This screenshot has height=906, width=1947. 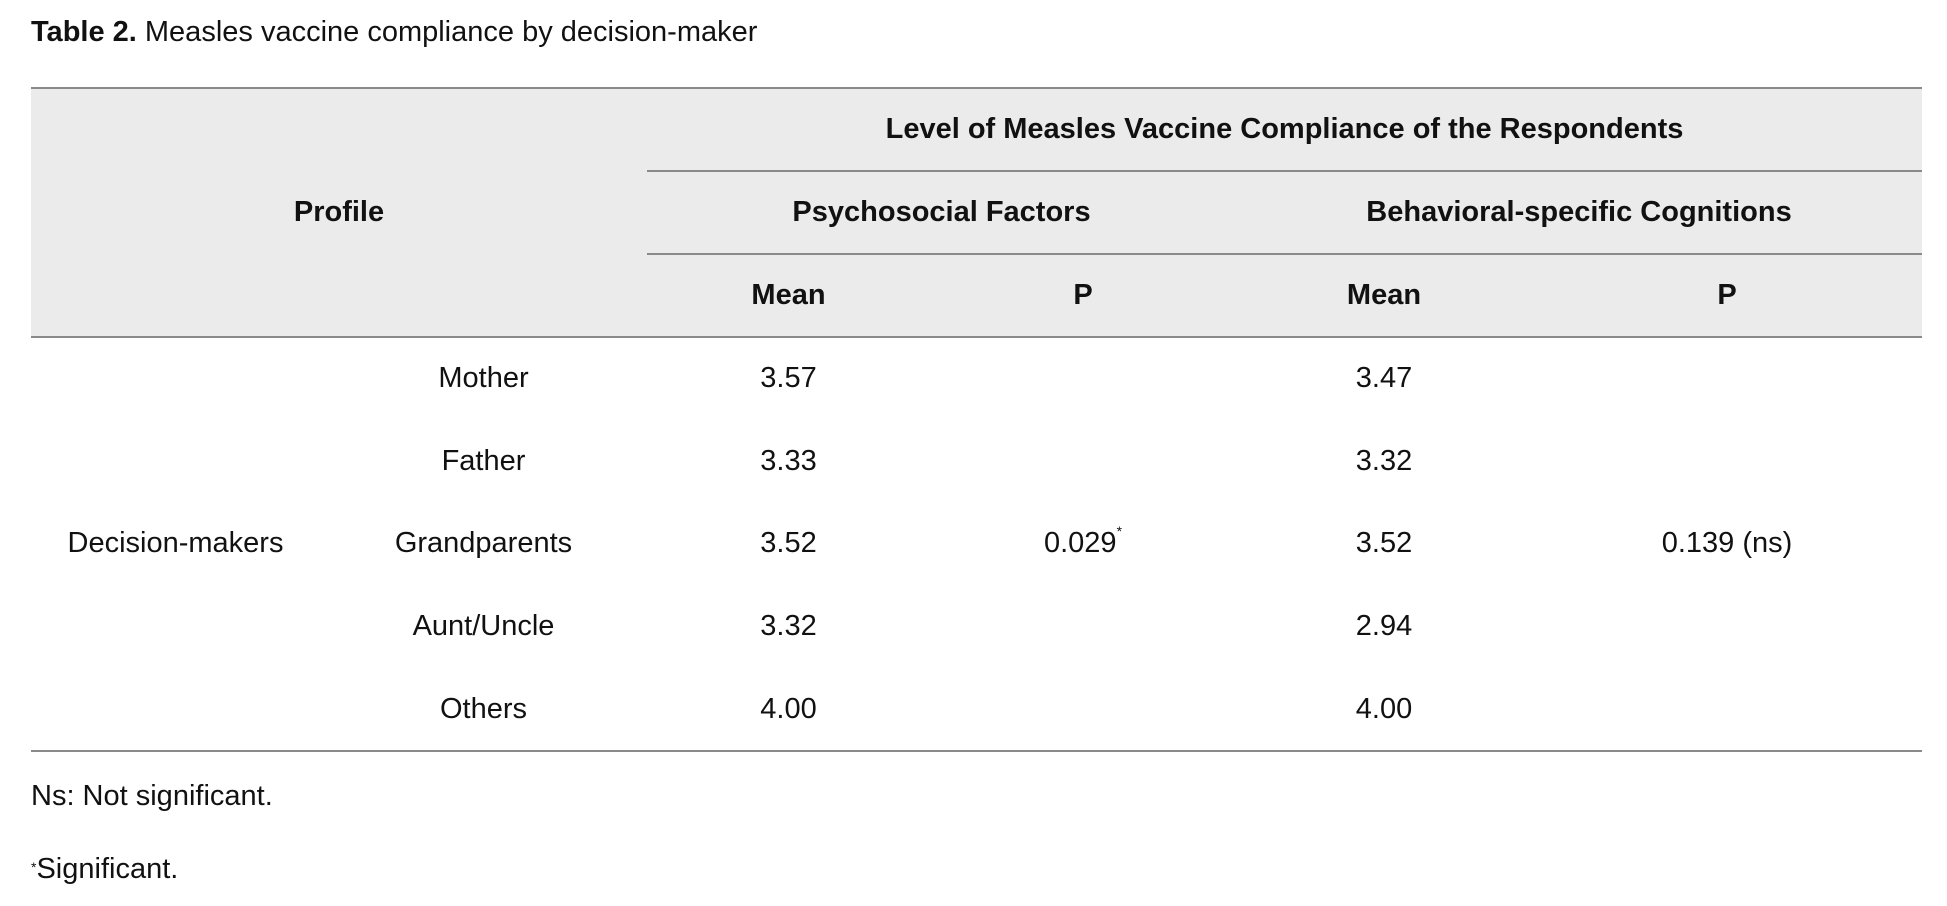 I want to click on psych-mean-cell: 3.57, so click(x=788, y=378).